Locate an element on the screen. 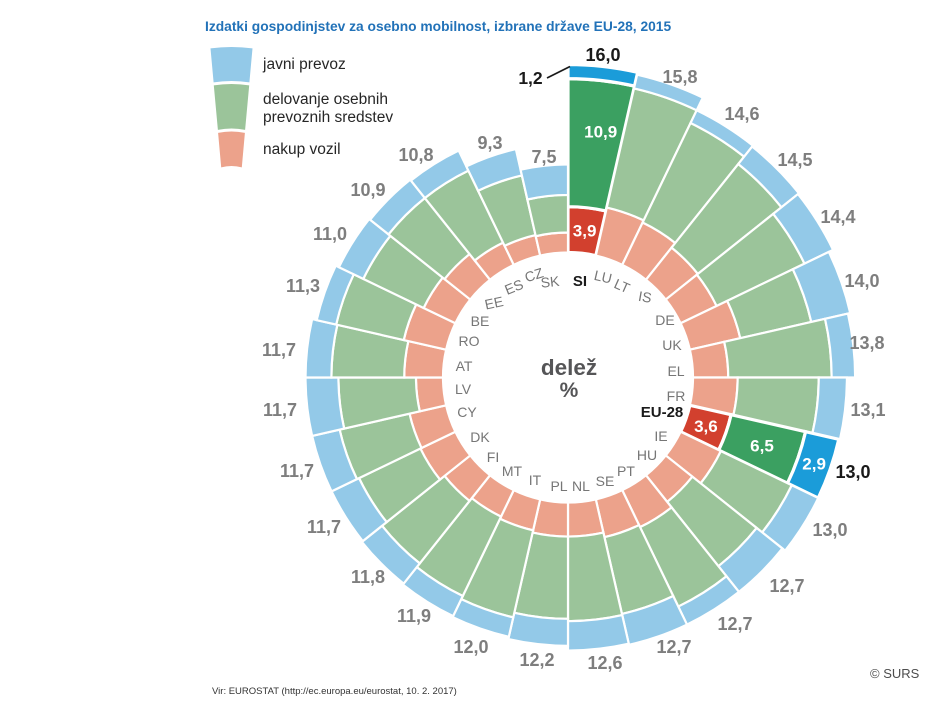 This screenshot has height=709, width=940. svg-text: 7,5 is located at coordinates (543, 157).